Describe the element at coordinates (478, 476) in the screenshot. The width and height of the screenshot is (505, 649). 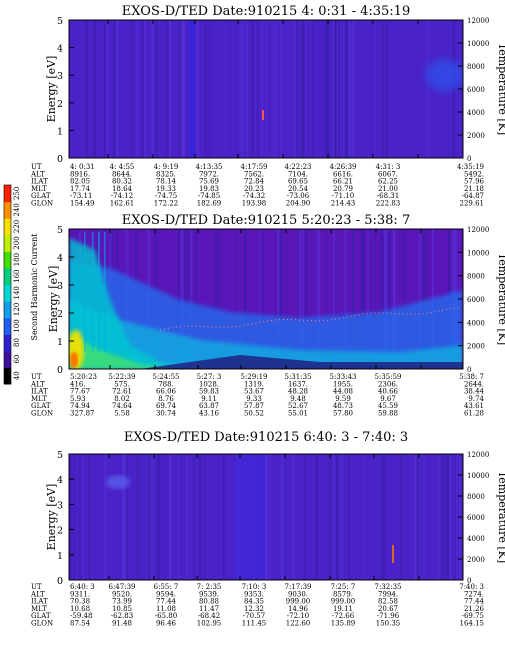
I see `y2-tick-label: 10000` at that location.